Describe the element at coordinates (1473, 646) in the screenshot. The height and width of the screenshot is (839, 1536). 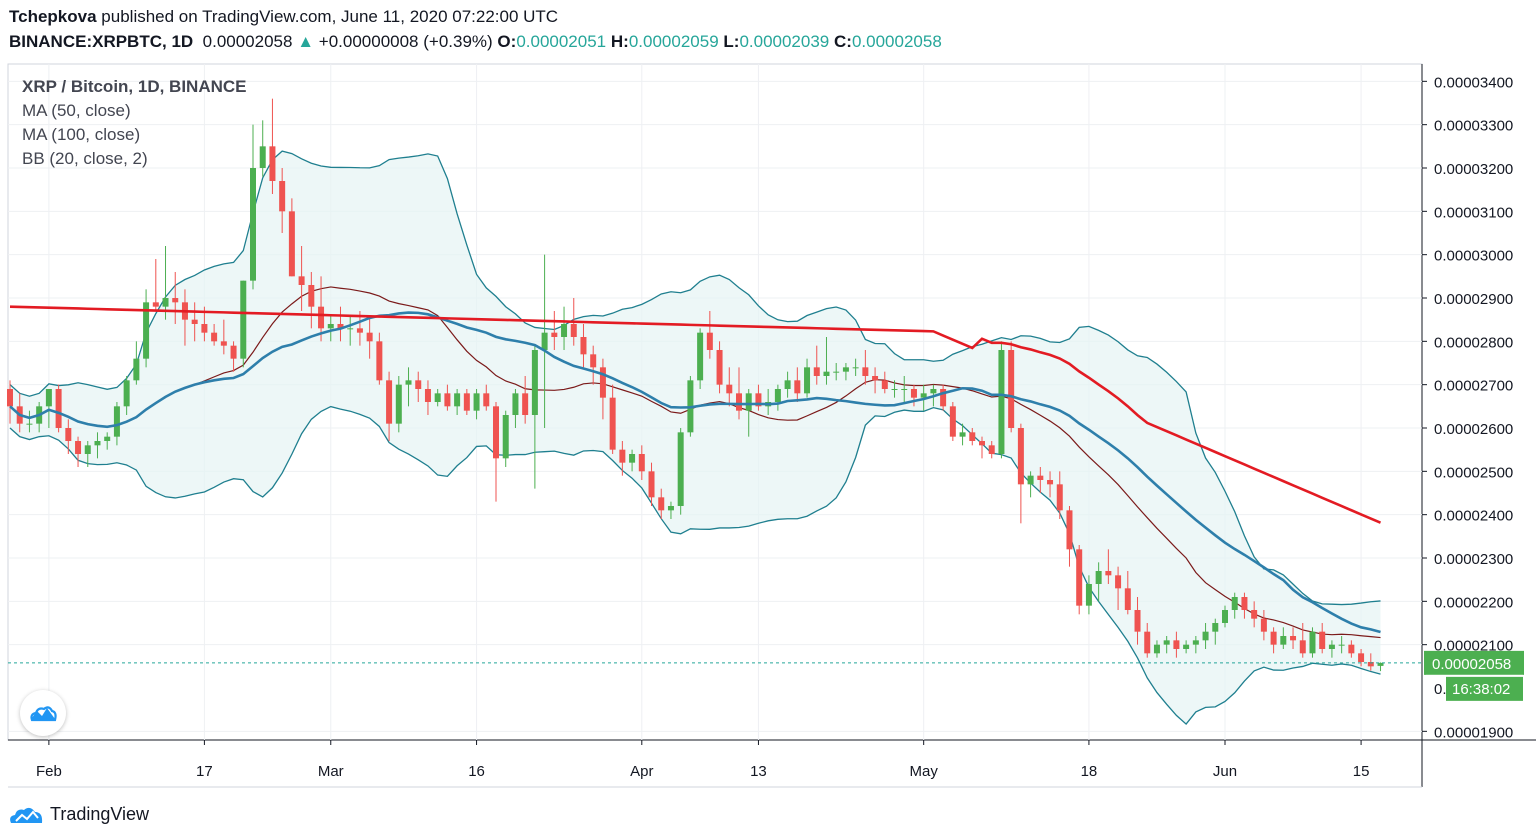
I see `y-tick-label: 0.00002100` at that location.